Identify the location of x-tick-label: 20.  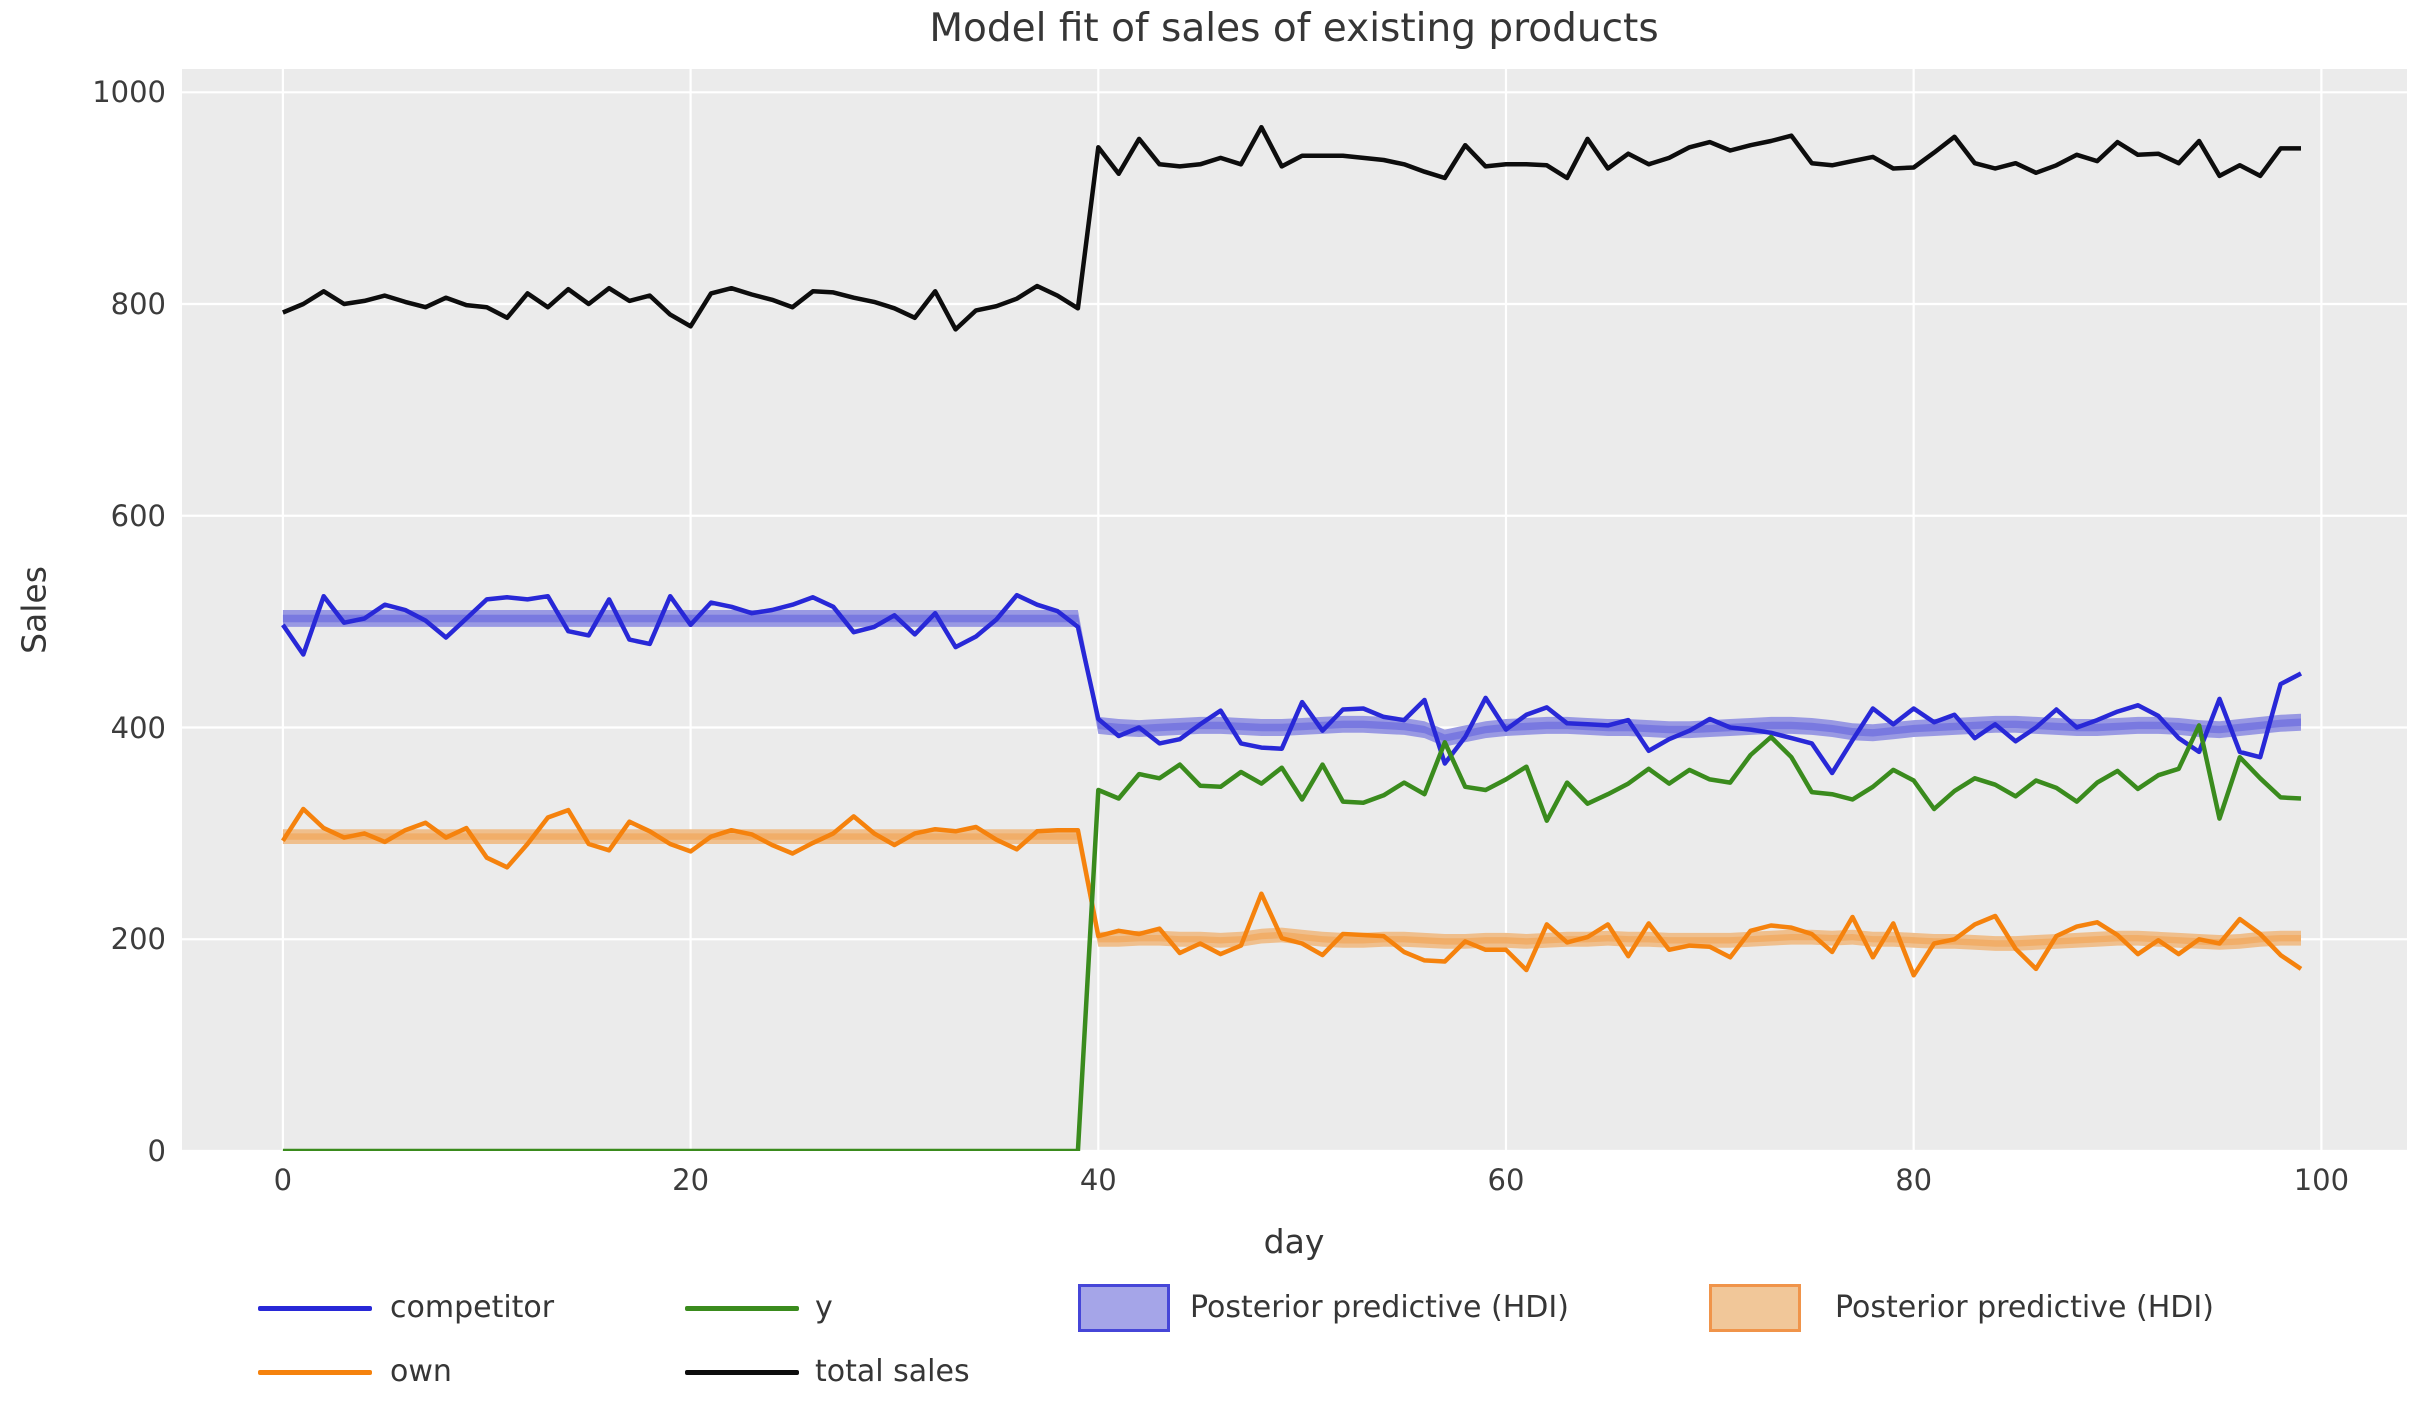
(691, 1180).